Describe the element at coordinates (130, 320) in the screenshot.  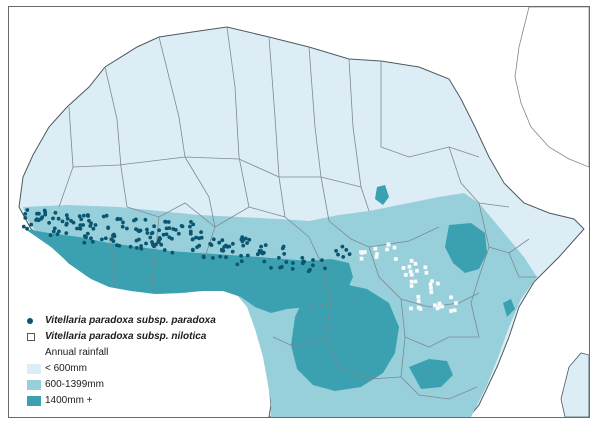
I see `legend-label-paradoxa: Vitellaria paradoxa subsp. paradoxa` at that location.